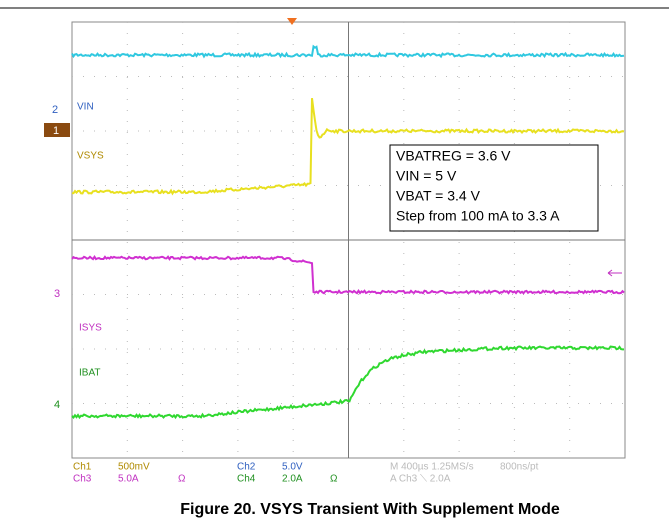  Describe the element at coordinates (82, 479) in the screenshot. I see `readout: Ch3` at that location.